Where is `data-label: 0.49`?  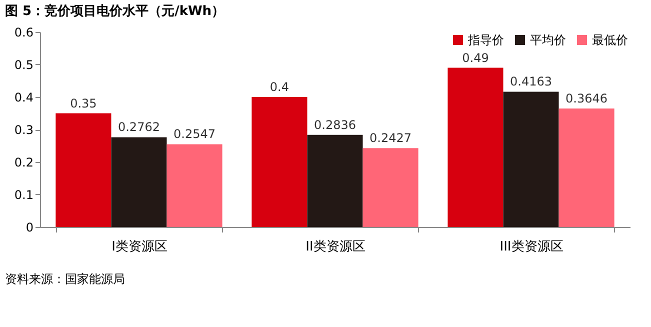
data-label: 0.49 is located at coordinates (475, 57).